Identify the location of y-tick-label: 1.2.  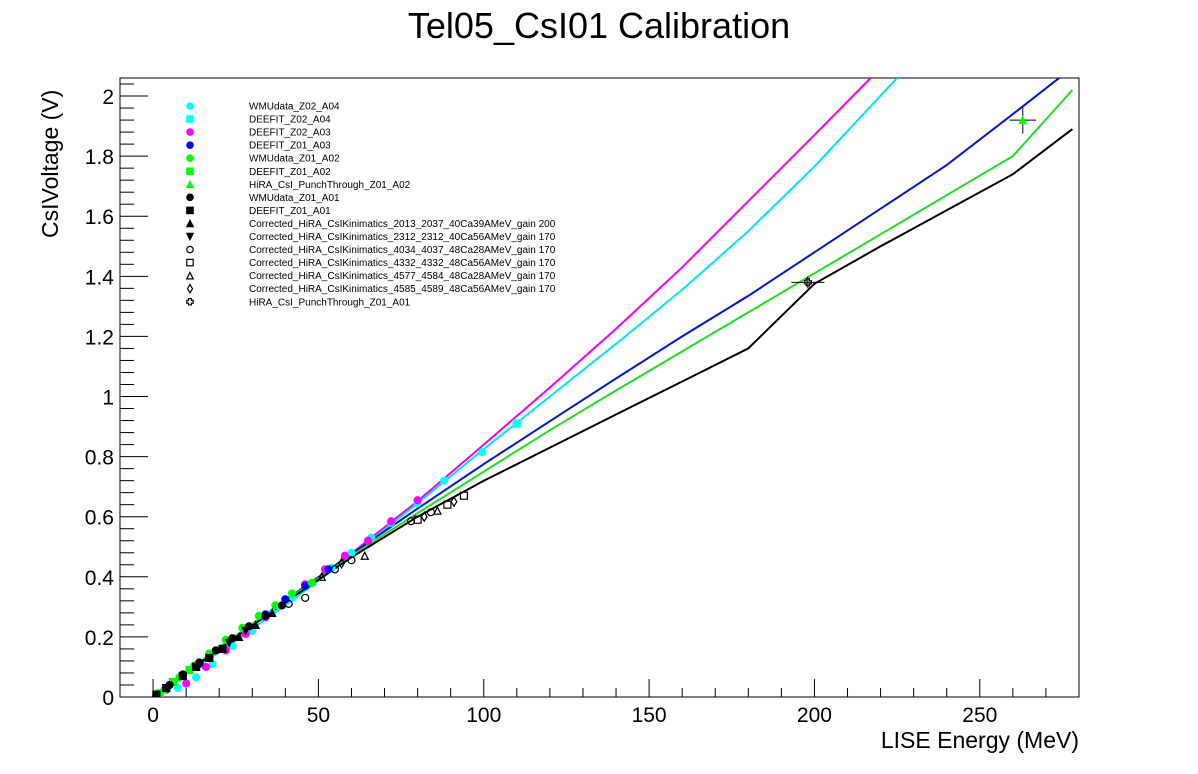
(99, 337).